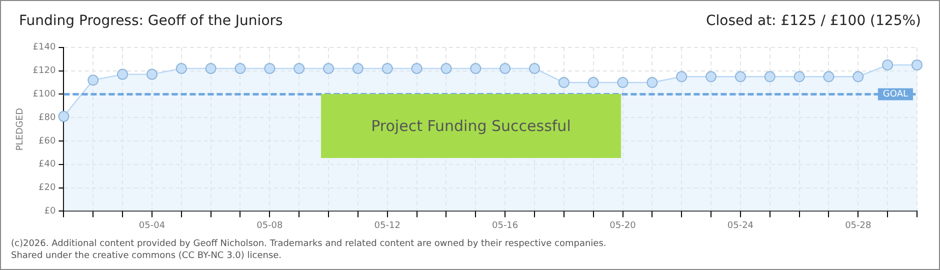 The width and height of the screenshot is (940, 270). What do you see at coordinates (44, 71) in the screenshot?
I see `y-tick-label: £120` at bounding box center [44, 71].